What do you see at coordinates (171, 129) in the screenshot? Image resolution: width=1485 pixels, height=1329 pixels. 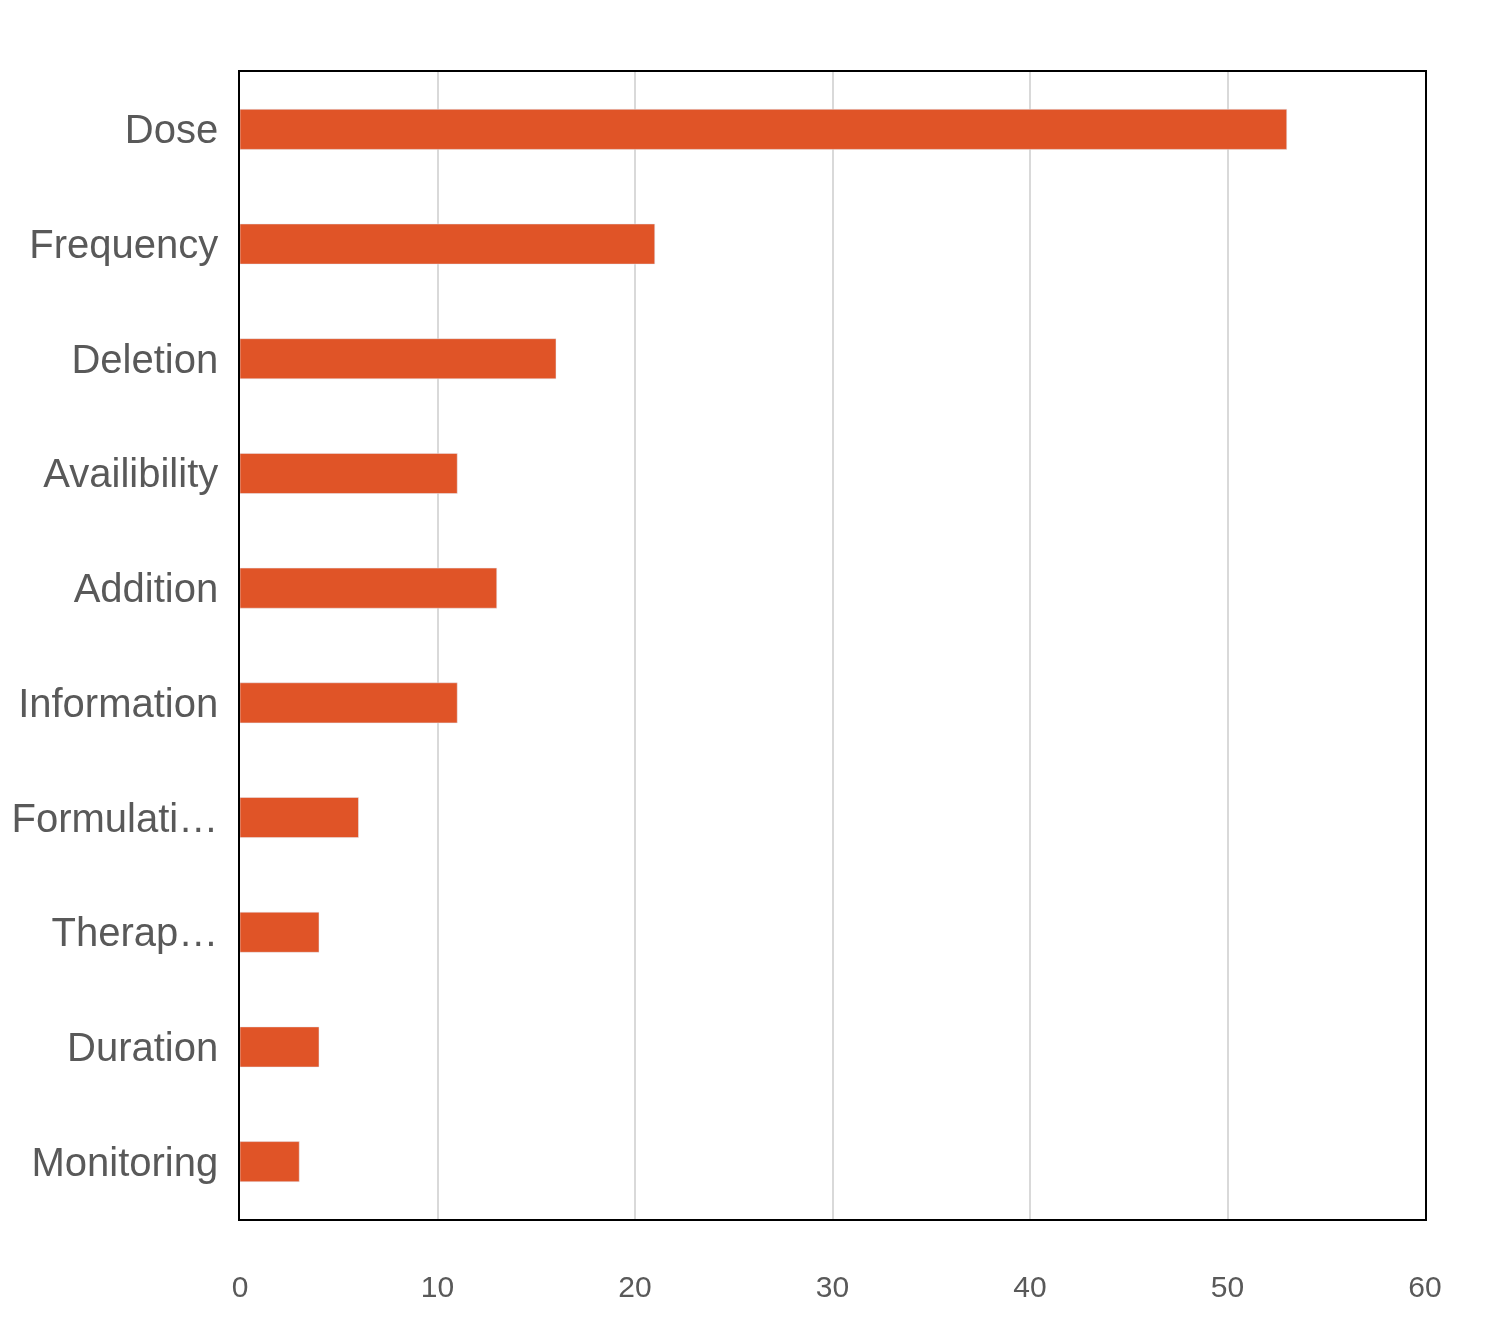 I see `y-tick-label: Dose` at bounding box center [171, 129].